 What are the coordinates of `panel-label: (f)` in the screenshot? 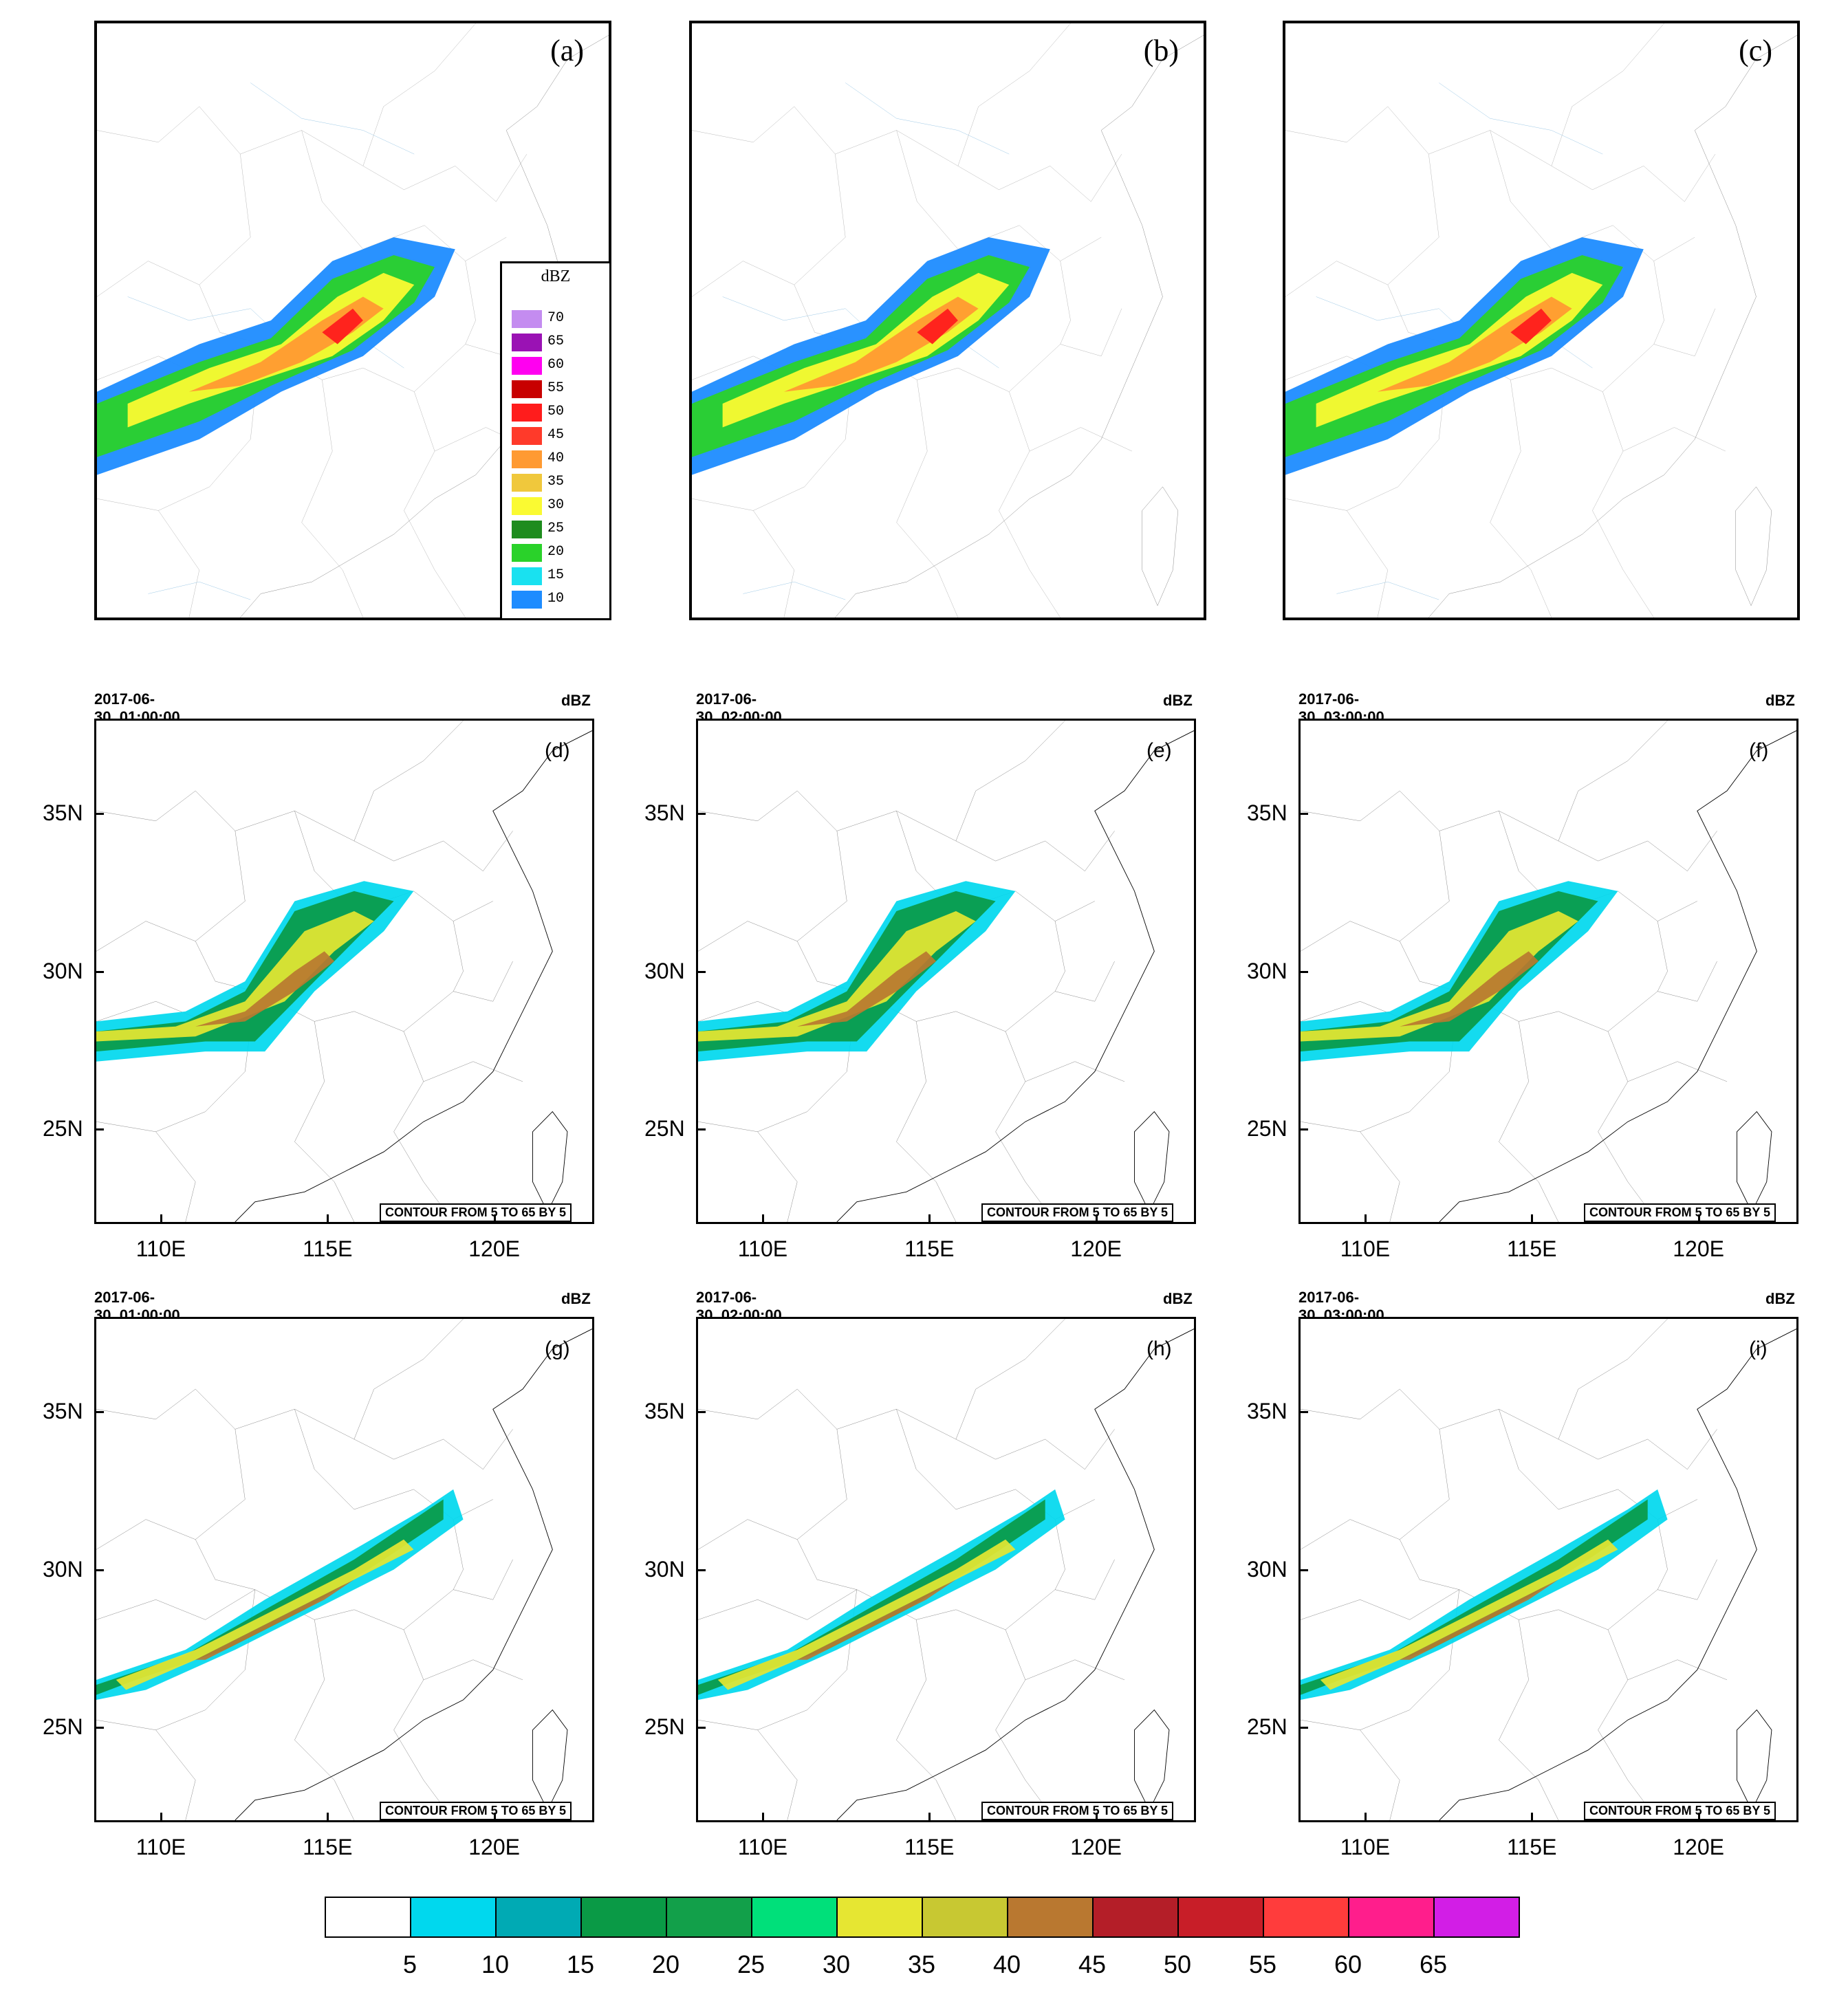 It's located at (1759, 750).